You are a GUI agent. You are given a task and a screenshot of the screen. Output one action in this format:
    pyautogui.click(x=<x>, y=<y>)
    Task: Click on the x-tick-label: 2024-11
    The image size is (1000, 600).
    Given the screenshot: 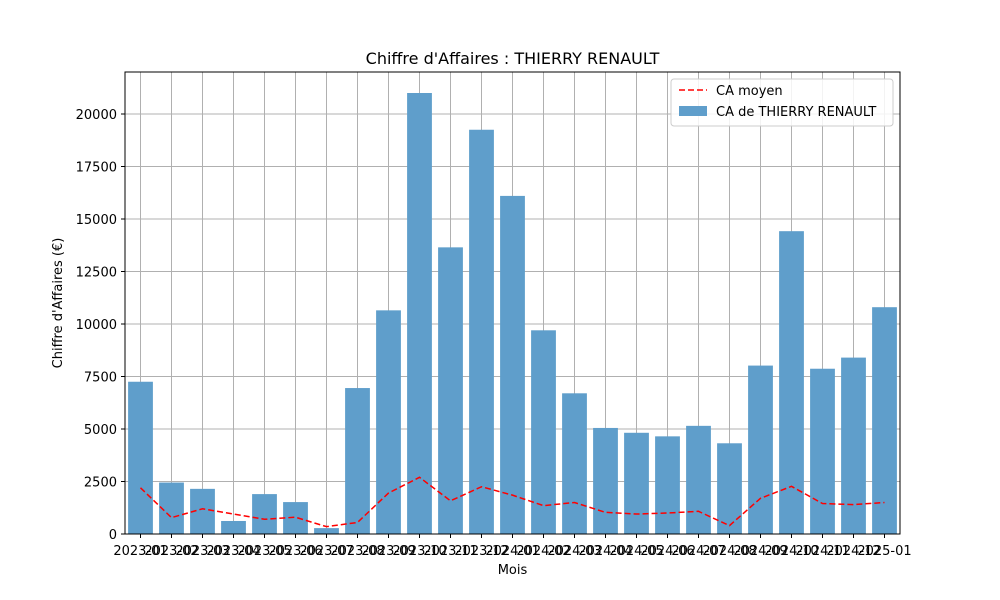 What is the action you would take?
    pyautogui.click(x=822, y=551)
    